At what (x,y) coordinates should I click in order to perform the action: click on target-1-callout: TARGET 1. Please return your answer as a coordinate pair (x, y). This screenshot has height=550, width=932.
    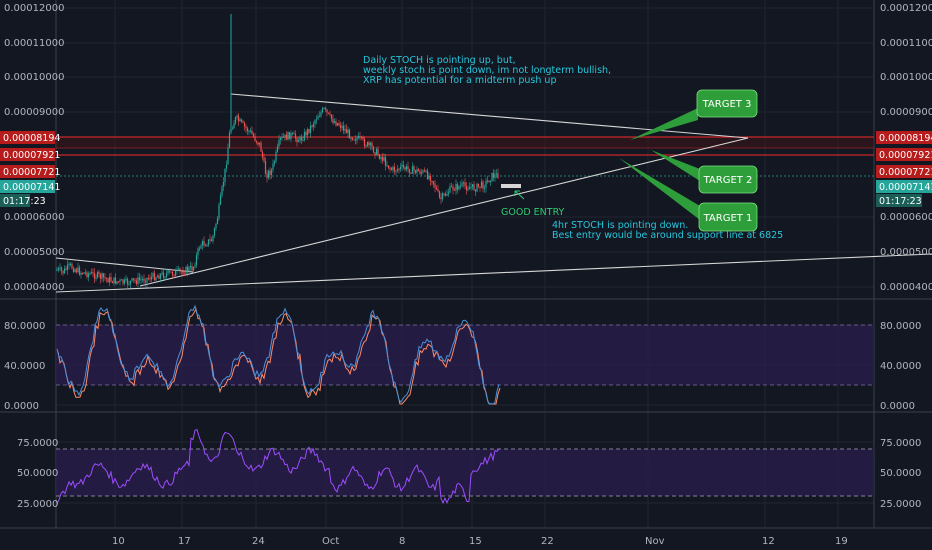
    Looking at the image, I should click on (688, 195).